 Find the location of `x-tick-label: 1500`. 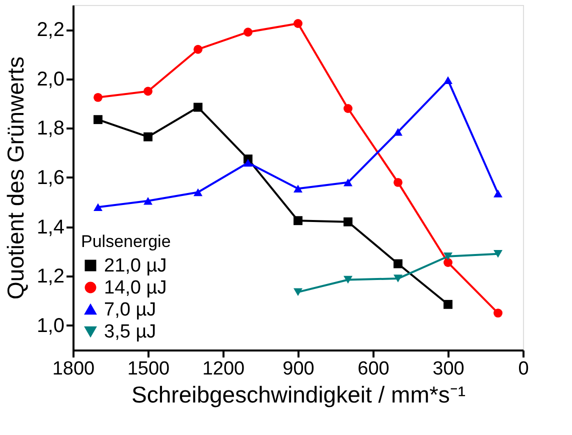

x-tick-label: 1500 is located at coordinates (148, 369).